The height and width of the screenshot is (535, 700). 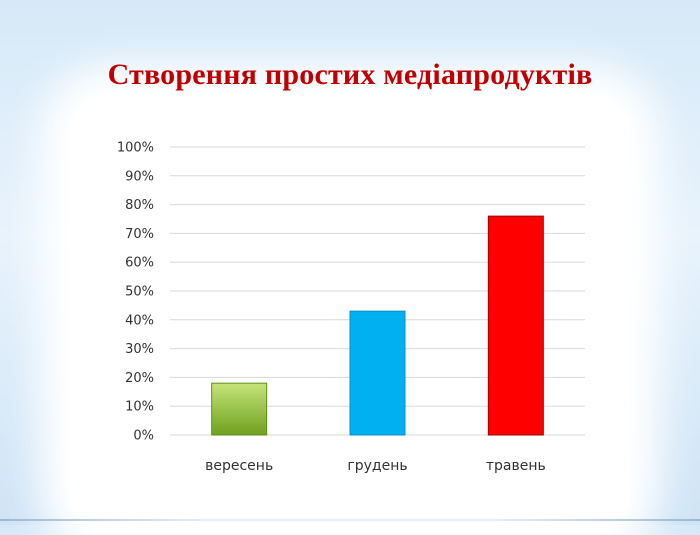 What do you see at coordinates (139, 234) in the screenshot?
I see `y-tick-label: 70%` at bounding box center [139, 234].